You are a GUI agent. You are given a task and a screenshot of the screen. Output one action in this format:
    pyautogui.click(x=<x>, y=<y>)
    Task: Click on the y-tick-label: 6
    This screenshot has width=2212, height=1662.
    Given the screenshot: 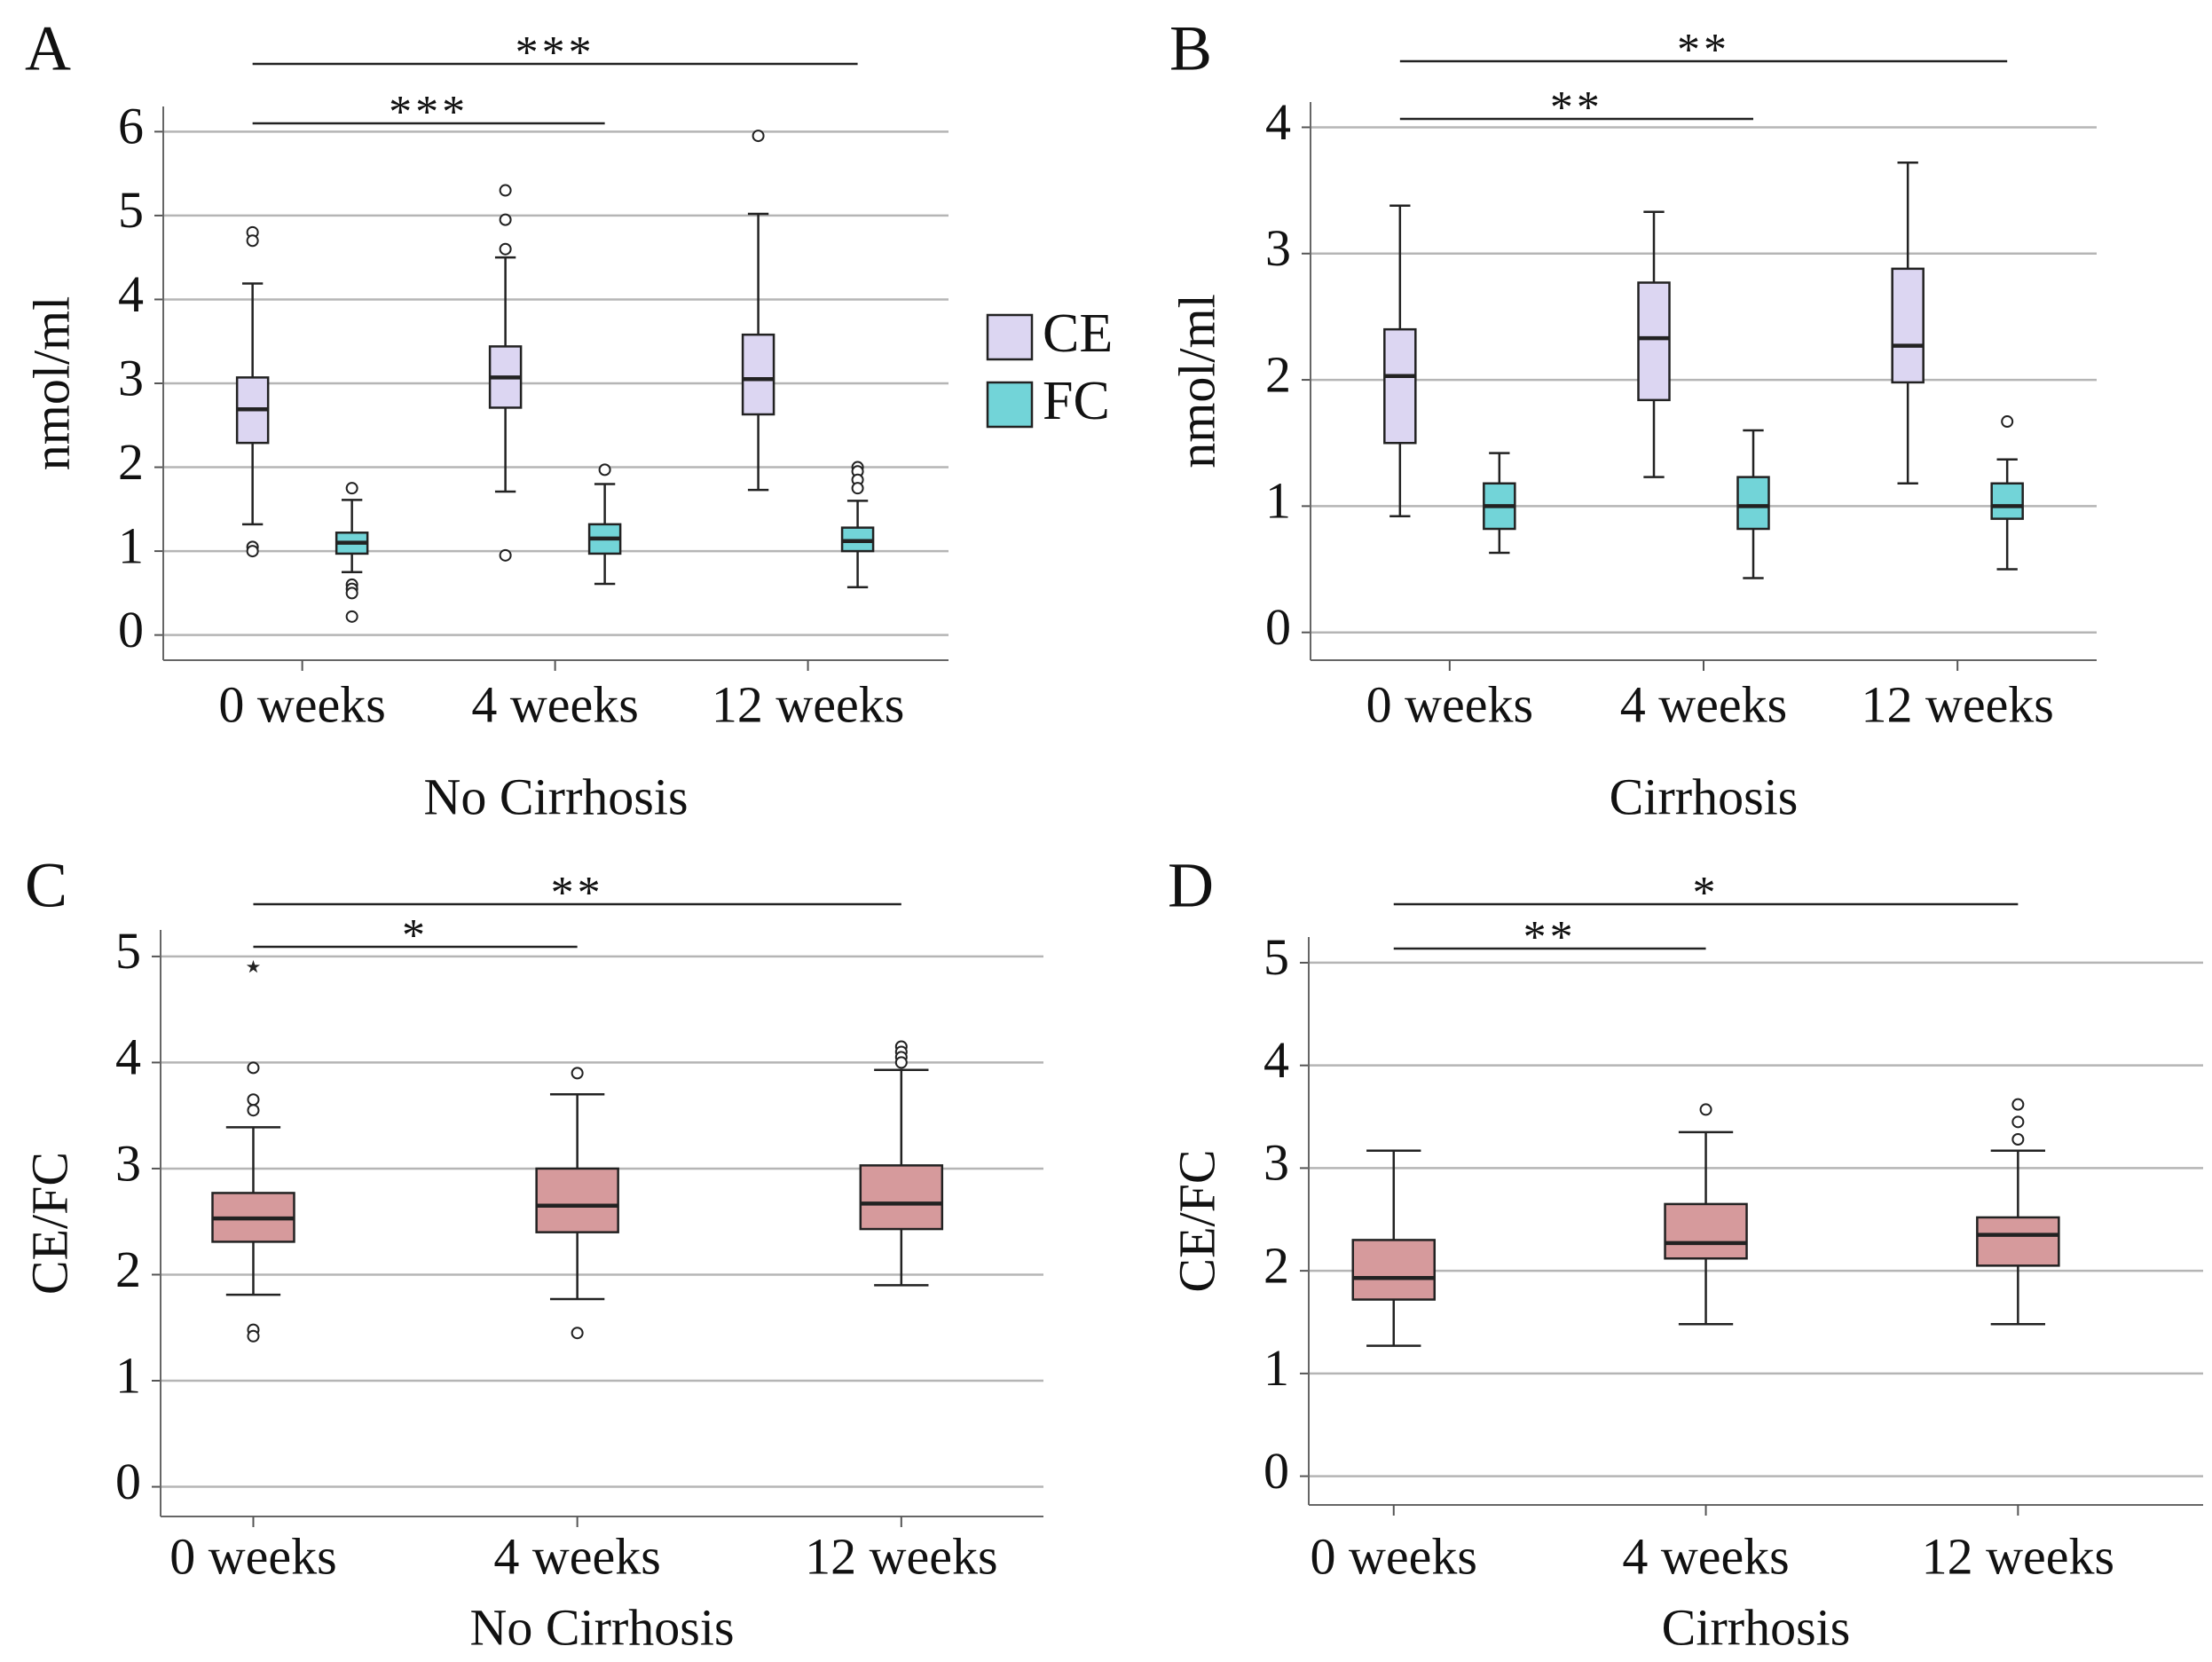 What is the action you would take?
    pyautogui.click(x=131, y=126)
    